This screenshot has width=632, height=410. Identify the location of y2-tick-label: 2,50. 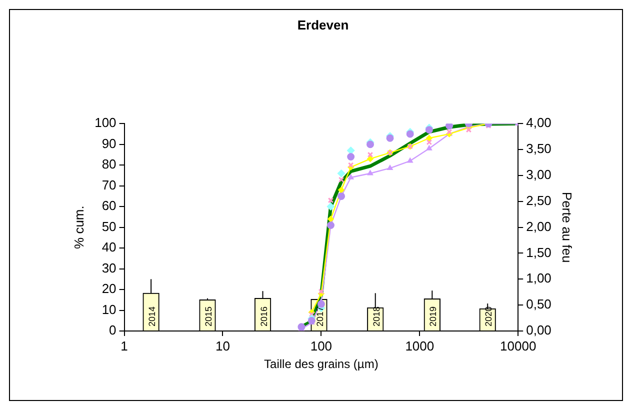
(539, 200).